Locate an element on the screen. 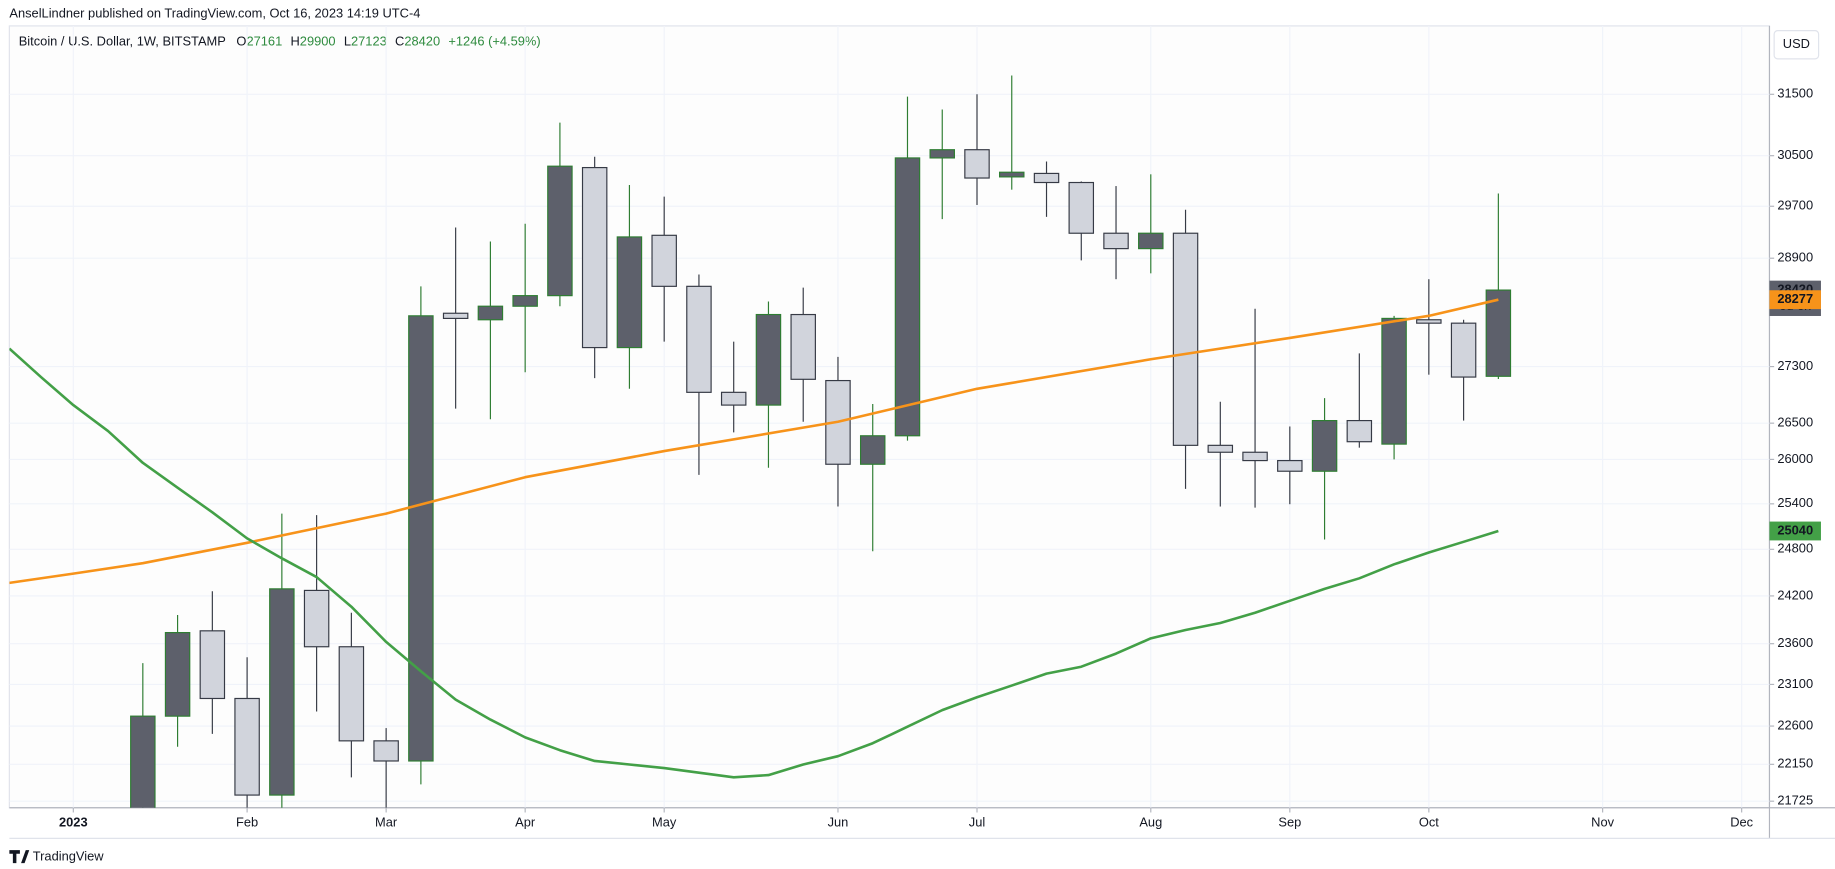  brand-logo is located at coordinates (19, 857).